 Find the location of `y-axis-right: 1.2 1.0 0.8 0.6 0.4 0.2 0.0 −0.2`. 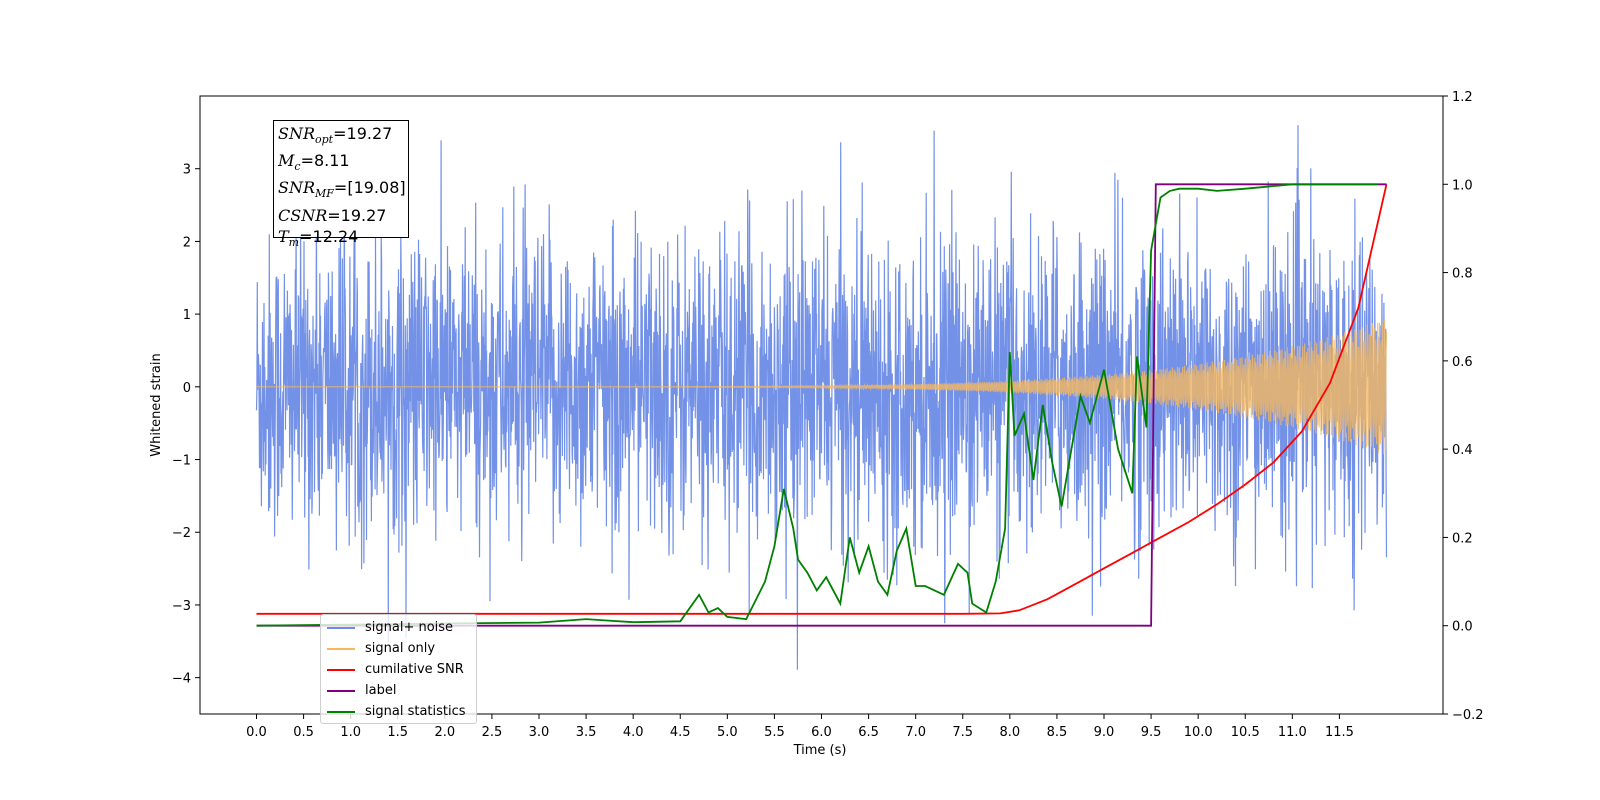

y-axis-right: 1.2 1.0 0.8 0.6 0.4 0.2 0.0 −0.2 is located at coordinates (1463, 406).